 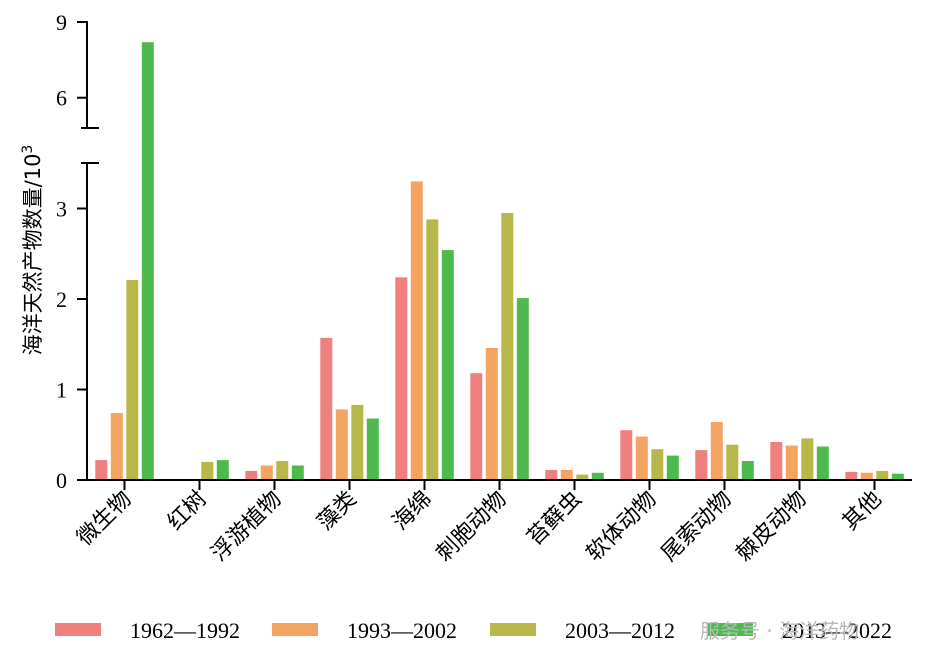 I want to click on y-axis-label-sup: 3, so click(x=28, y=149).